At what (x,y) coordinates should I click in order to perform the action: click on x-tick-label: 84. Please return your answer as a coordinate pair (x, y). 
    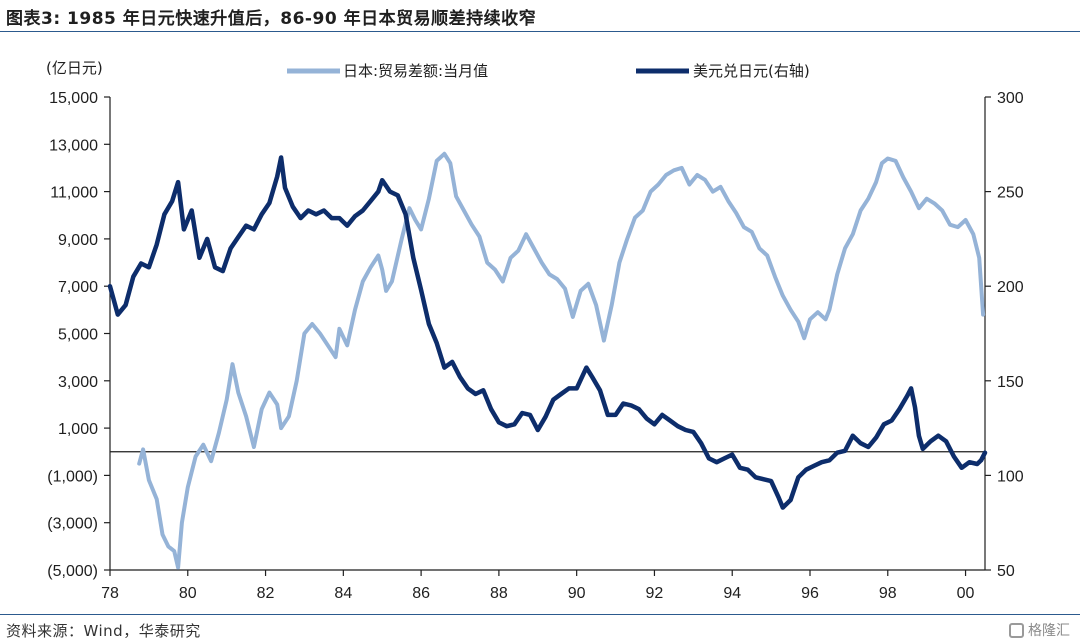
    Looking at the image, I should click on (343, 593).